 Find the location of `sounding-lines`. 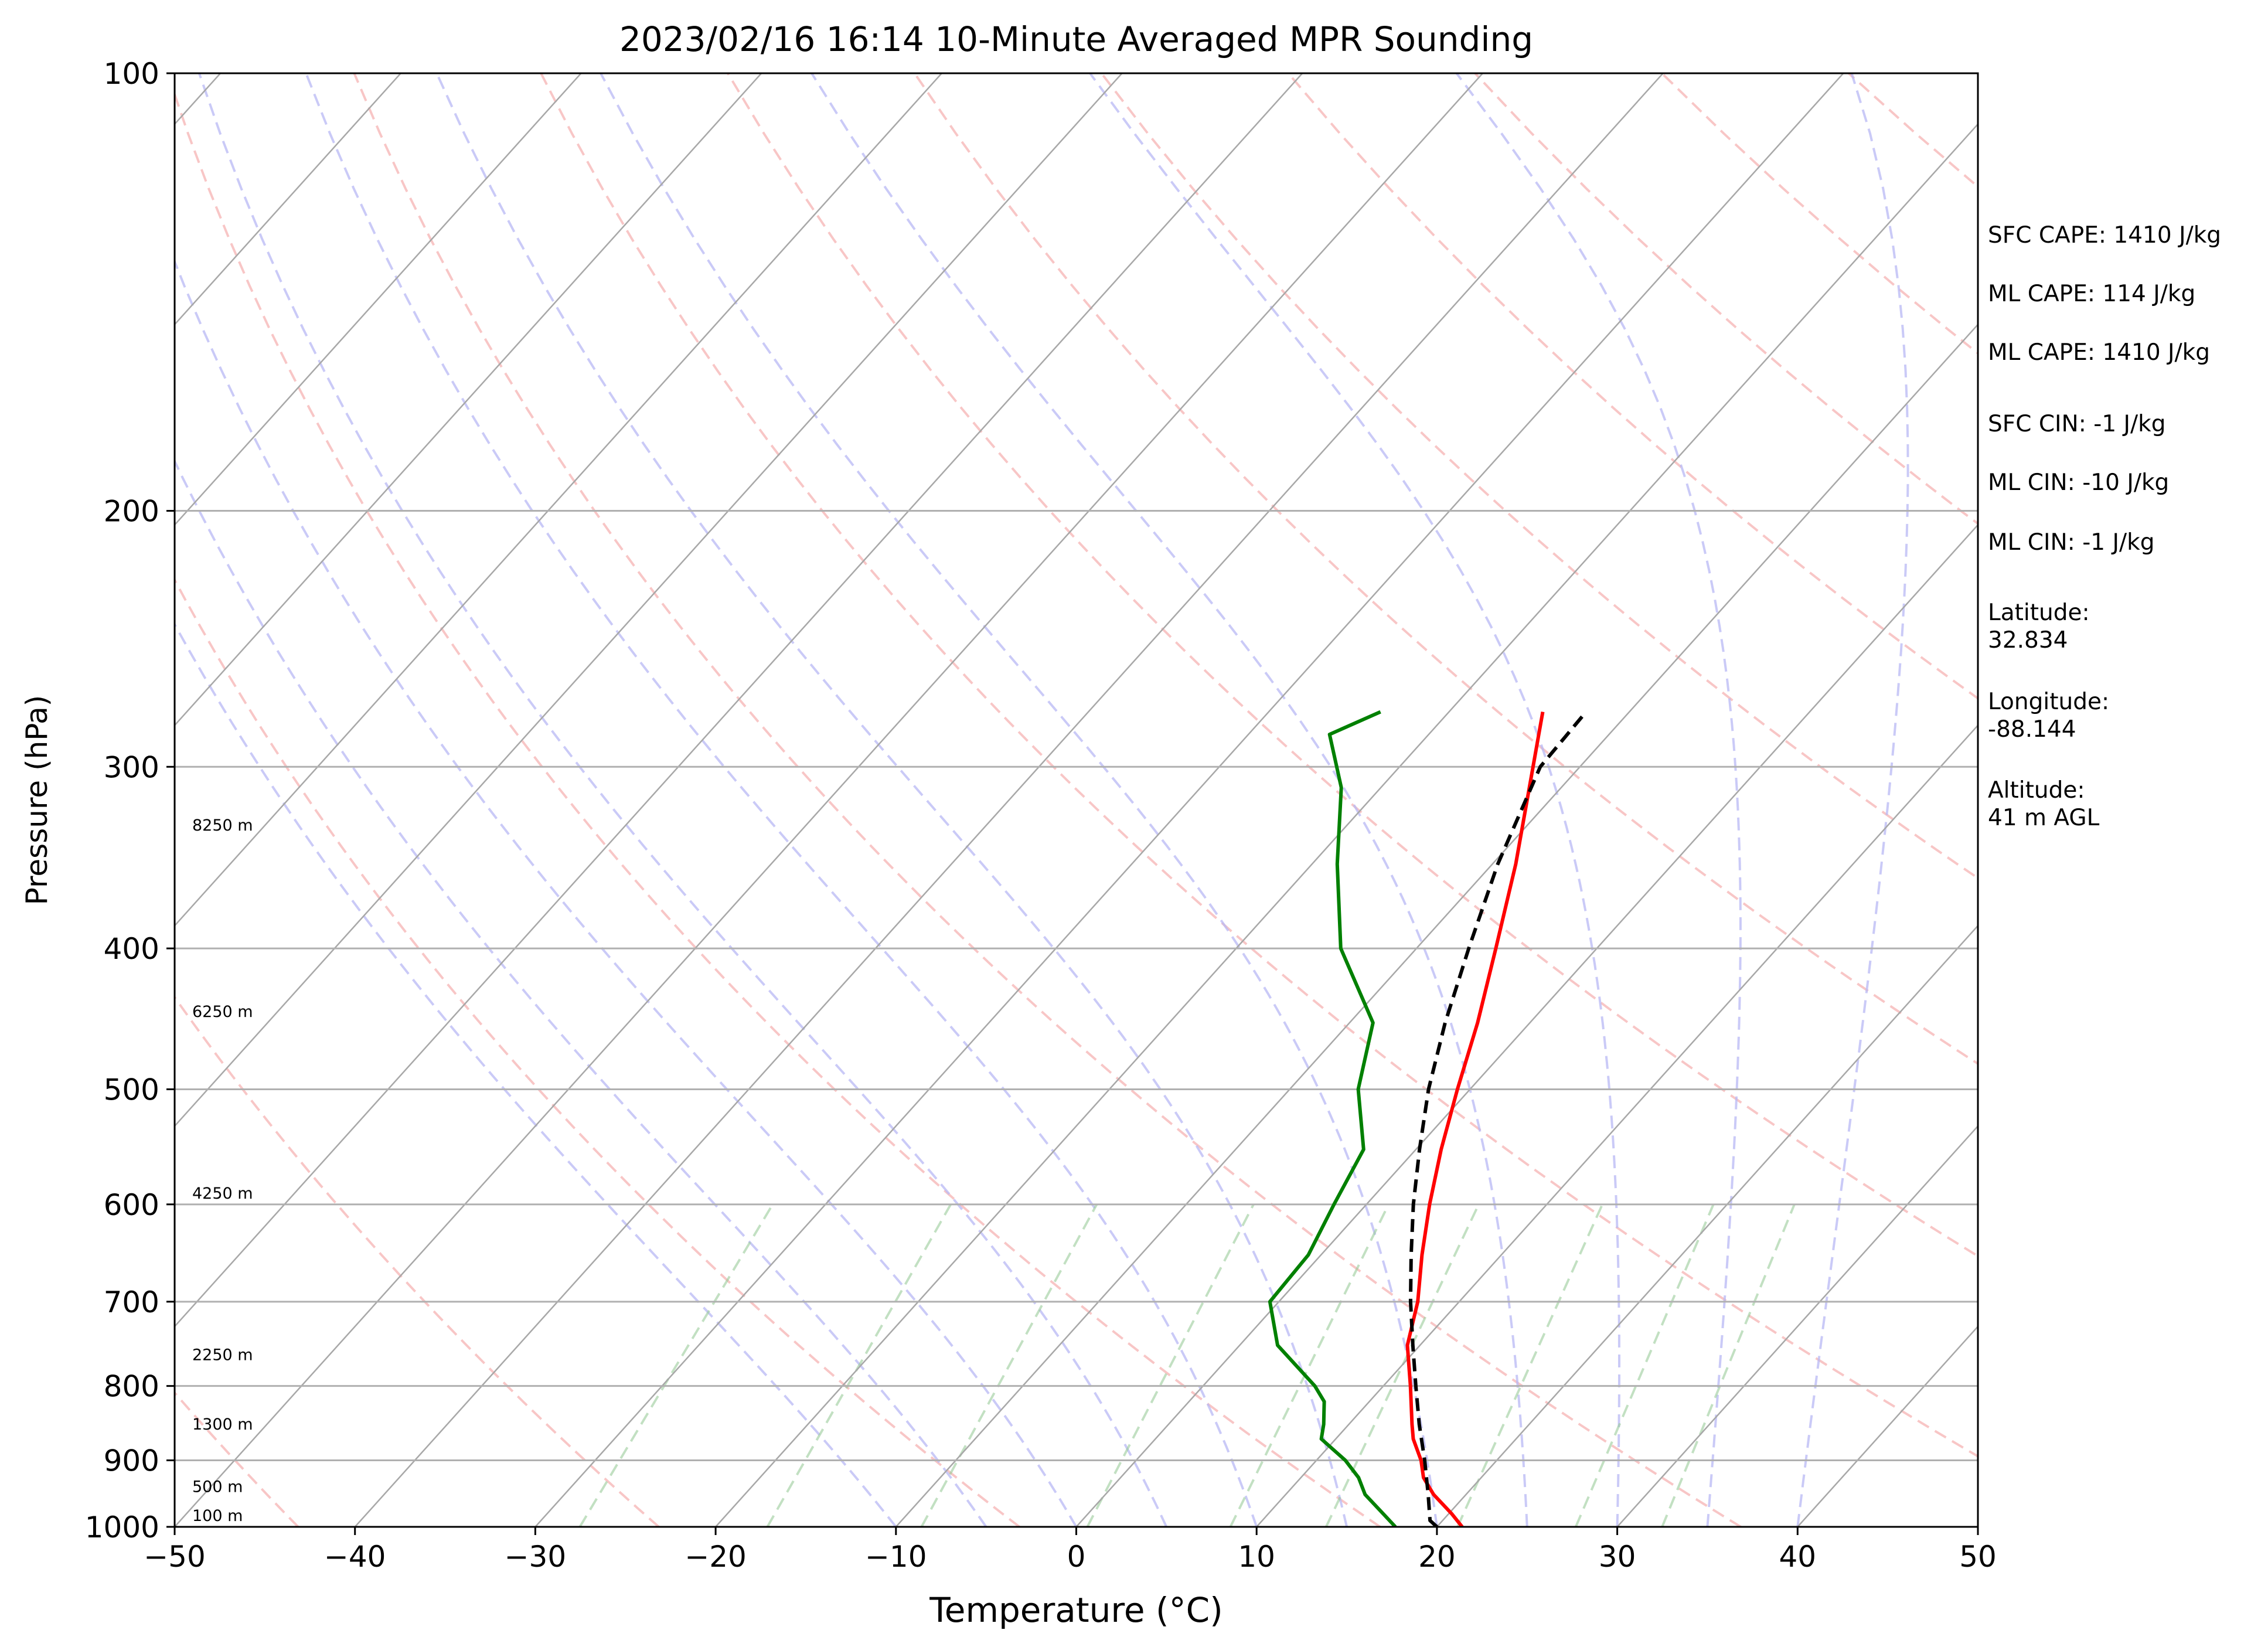

sounding-lines is located at coordinates (1428, 1118).